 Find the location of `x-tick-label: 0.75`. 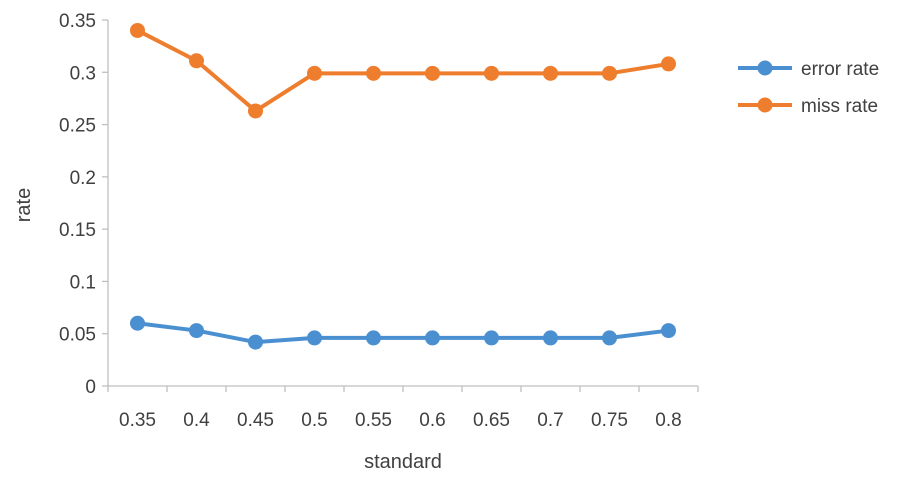

x-tick-label: 0.75 is located at coordinates (609, 420).